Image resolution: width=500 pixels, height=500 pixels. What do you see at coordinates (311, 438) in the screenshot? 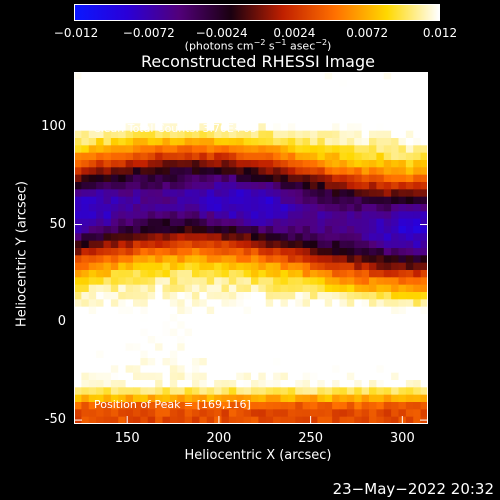
I see `x-tick-label: 250` at bounding box center [311, 438].